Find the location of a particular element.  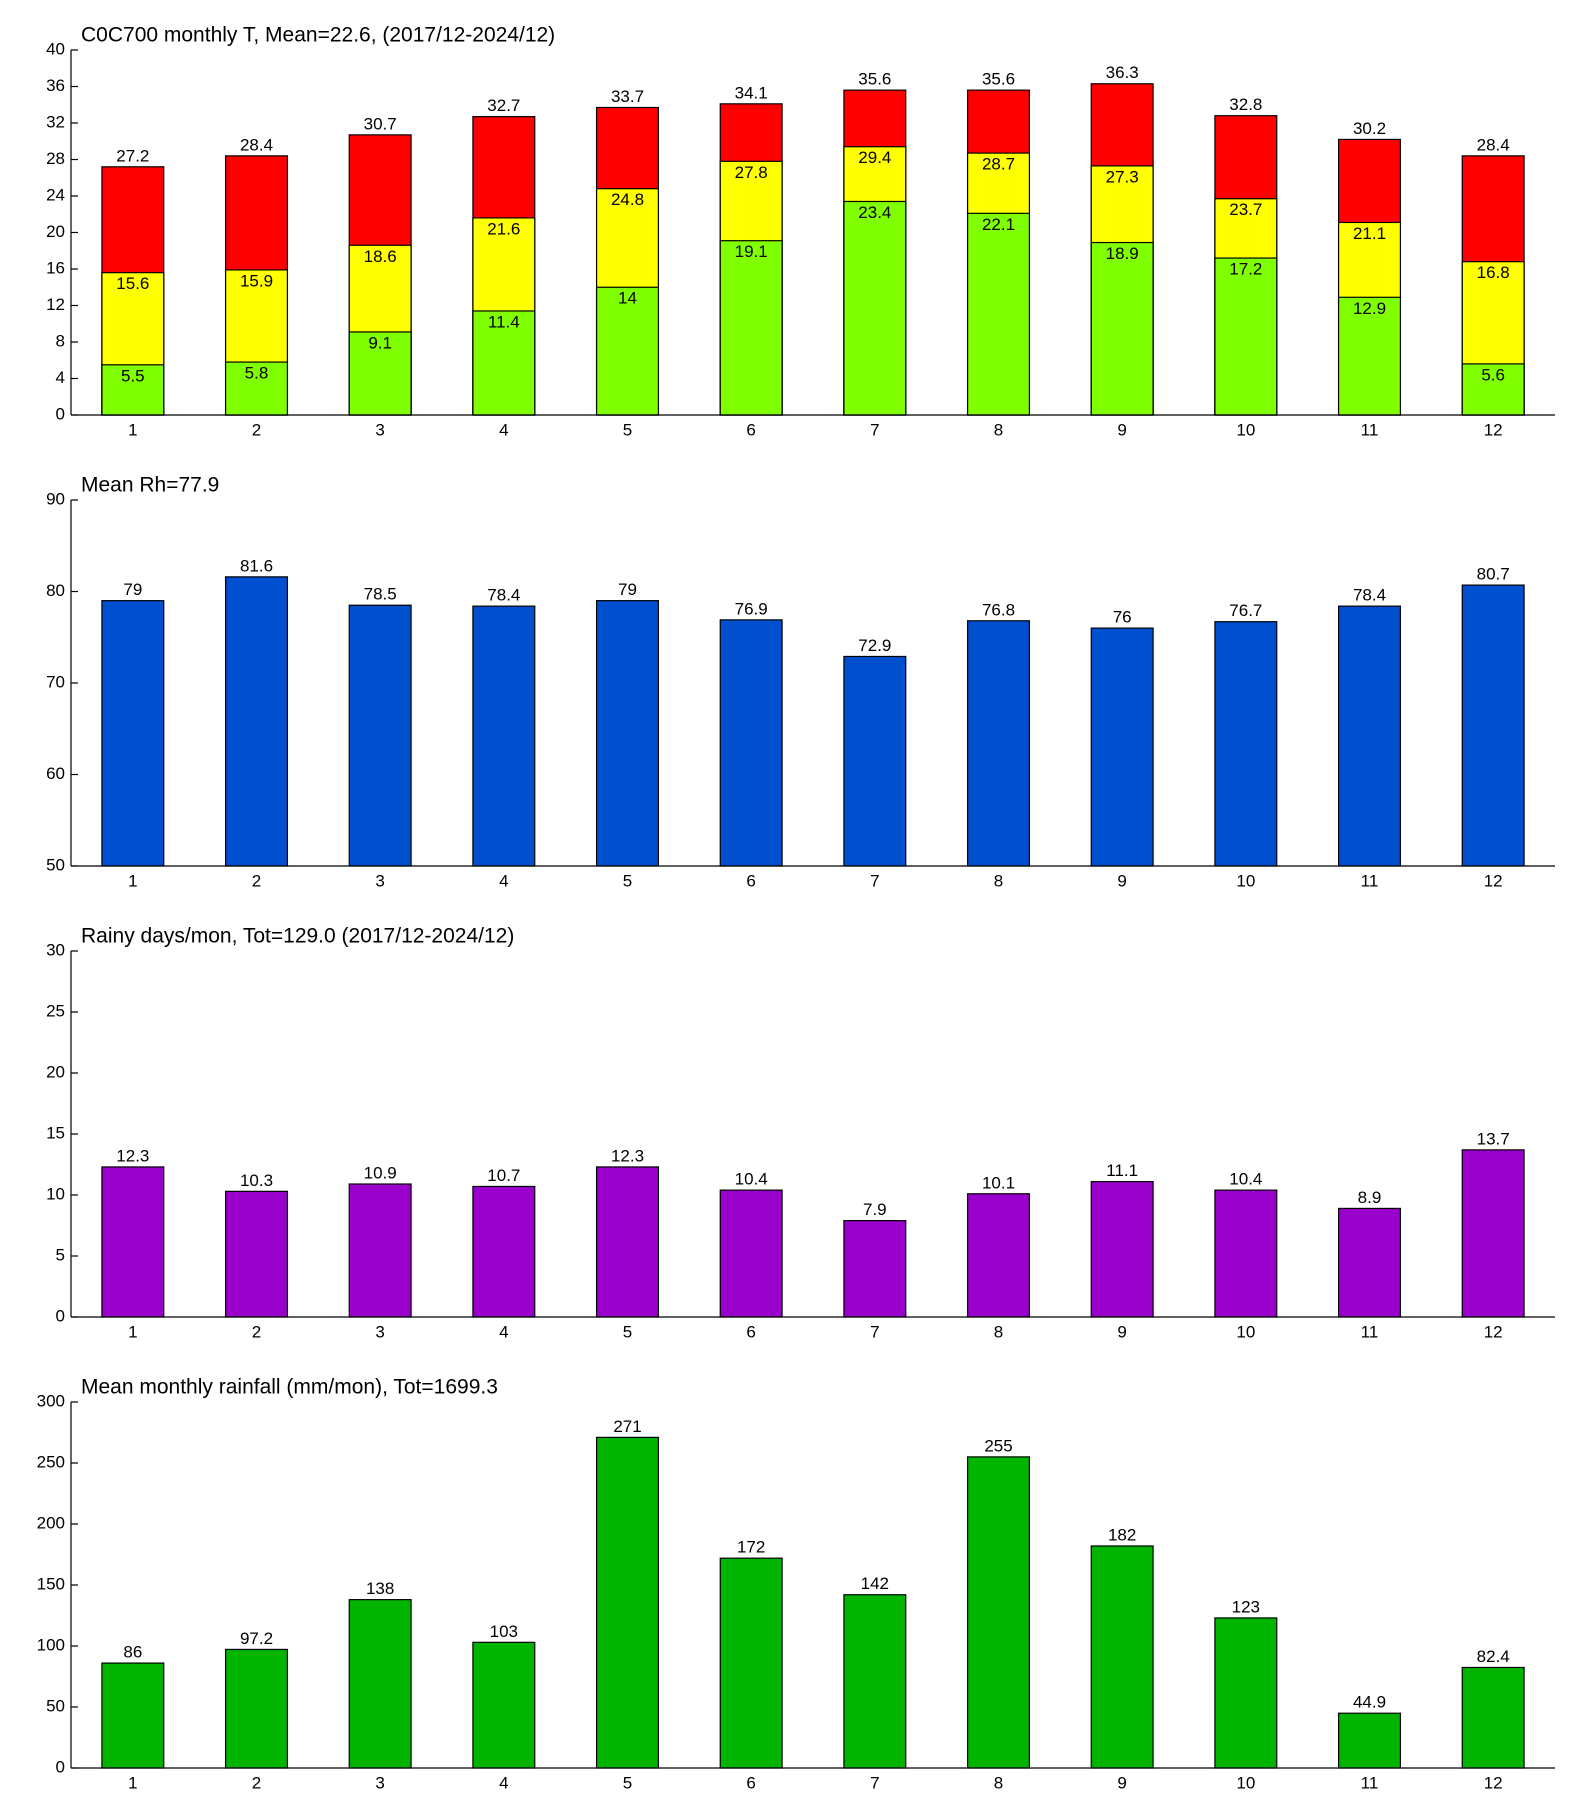

y-tick-label: 28 is located at coordinates (55, 158).